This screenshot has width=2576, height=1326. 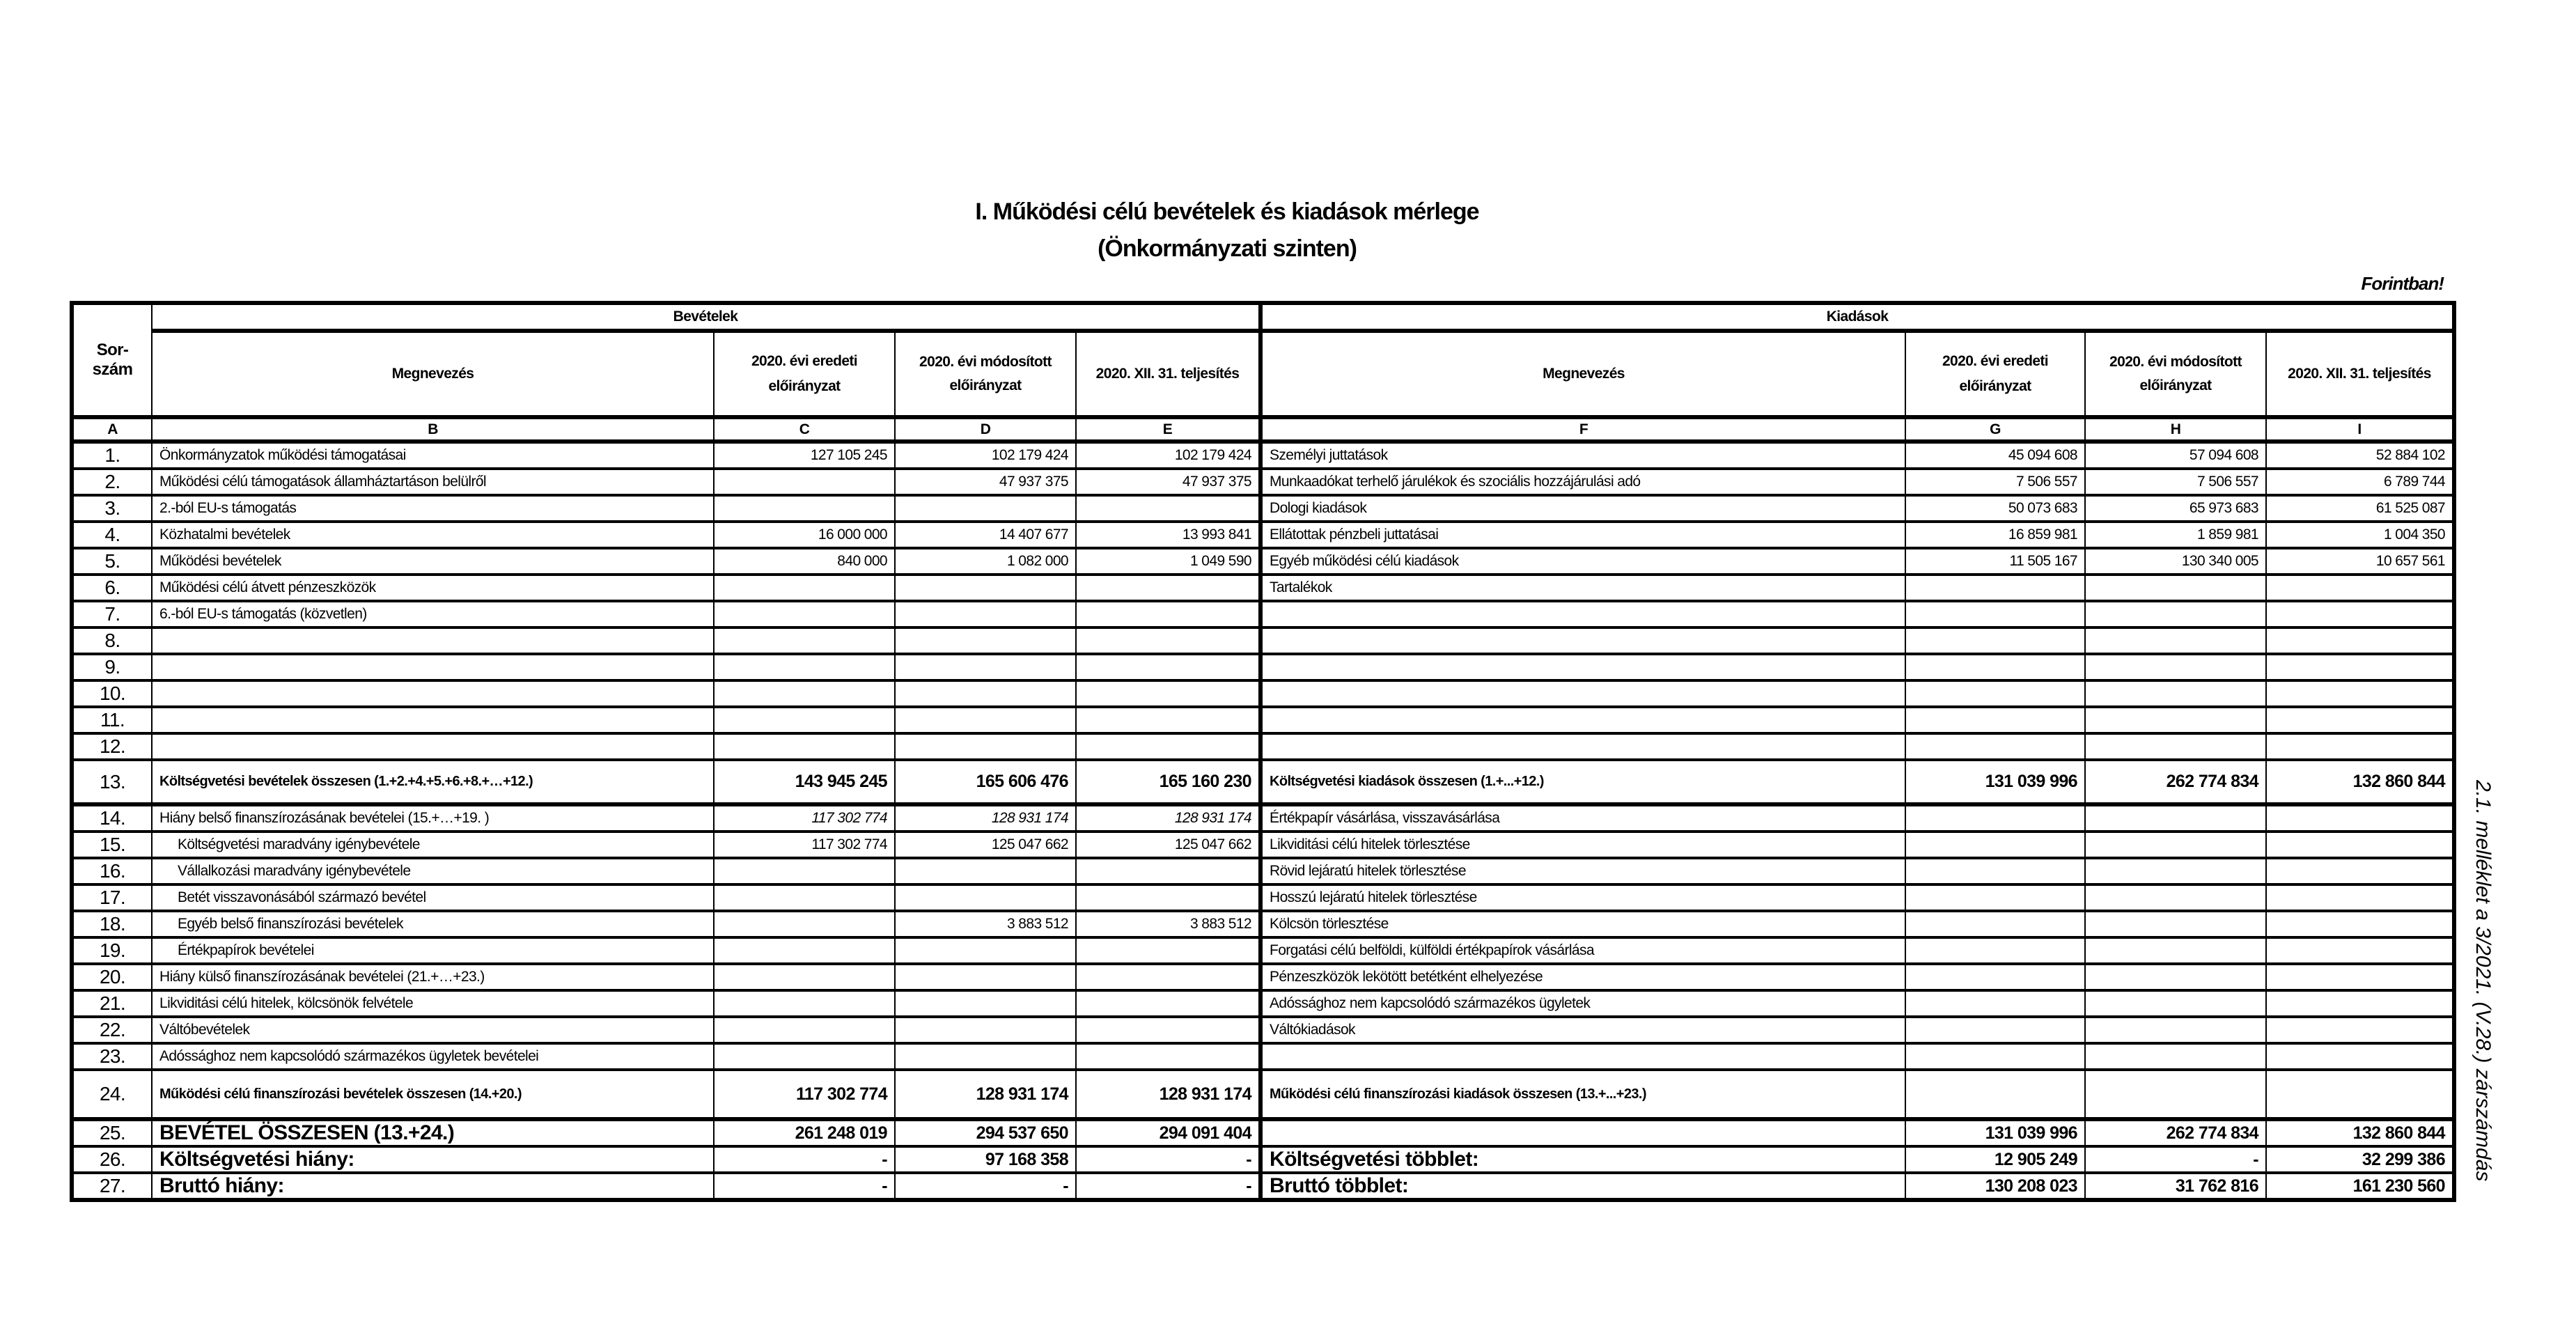 I want to click on revenue-label: Önkormányzatok működési támogatásai, so click(x=433, y=454).